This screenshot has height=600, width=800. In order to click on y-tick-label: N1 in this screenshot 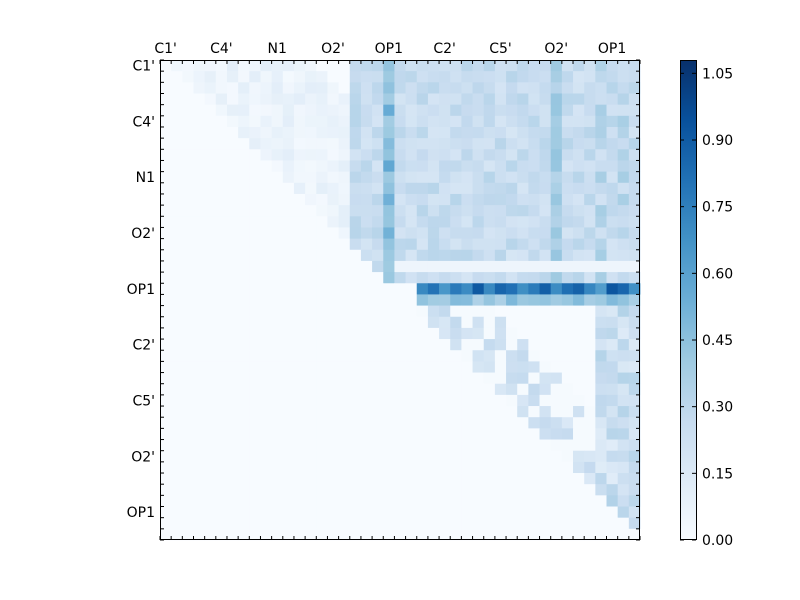, I will do `click(145, 178)`.